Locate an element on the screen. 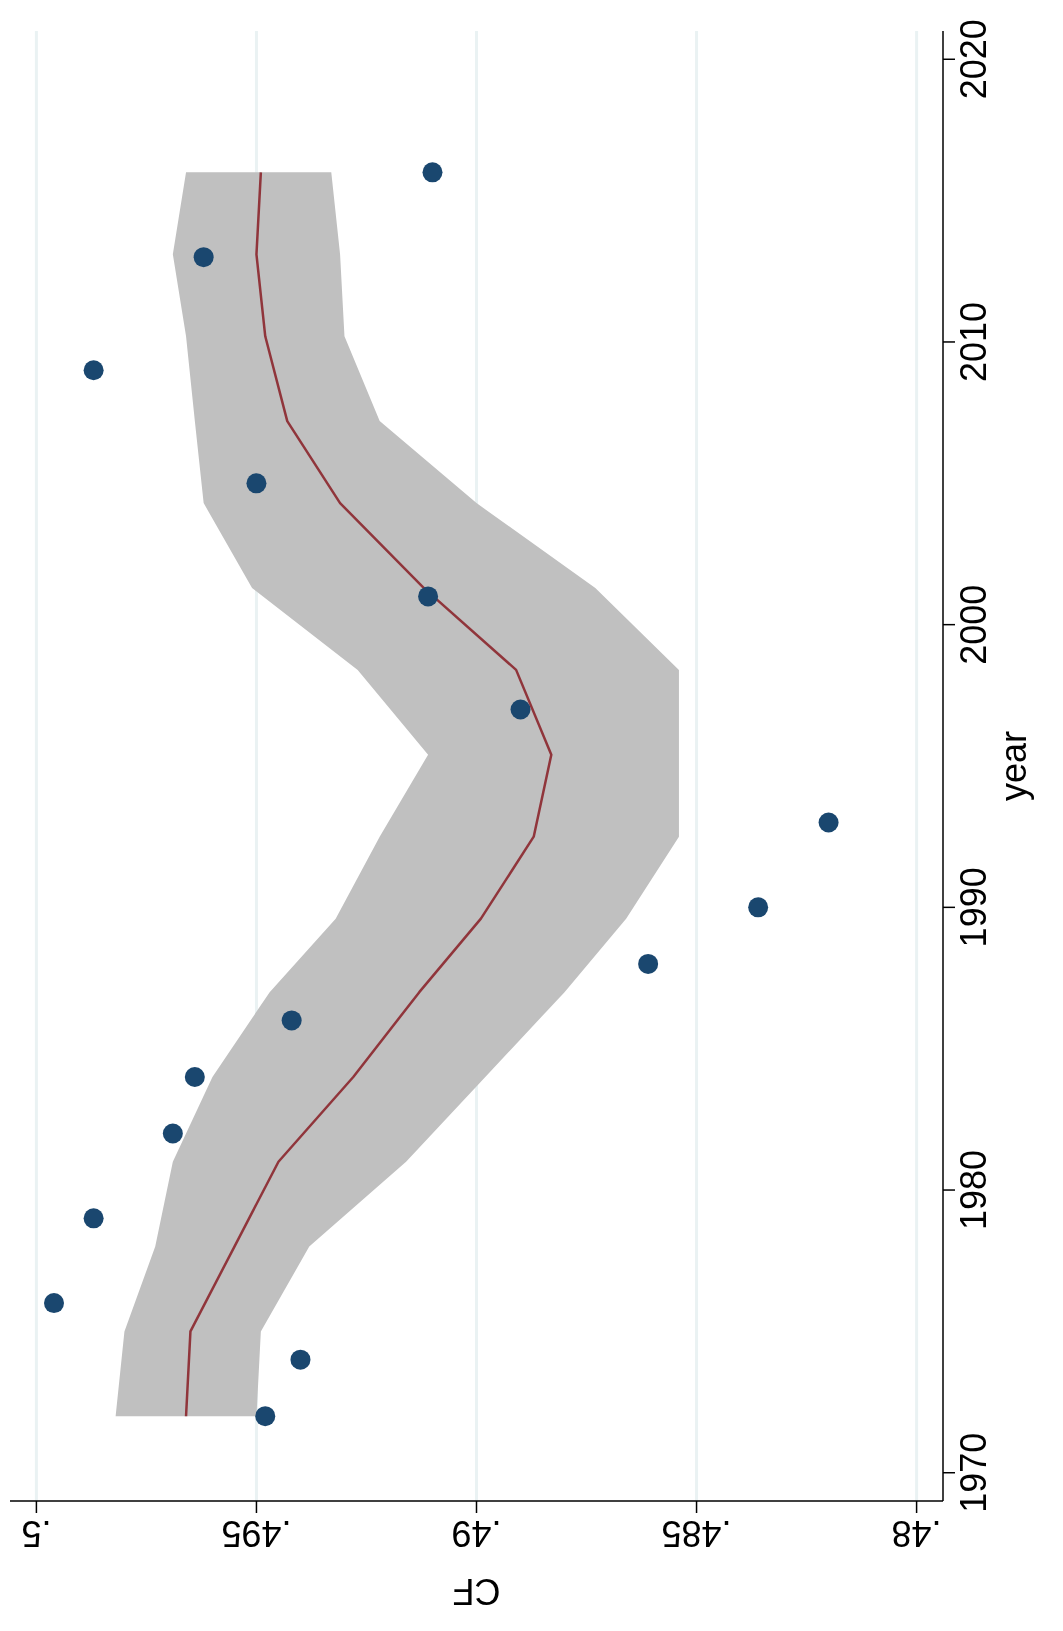  y-tick-label: 1970 is located at coordinates (973, 1472).